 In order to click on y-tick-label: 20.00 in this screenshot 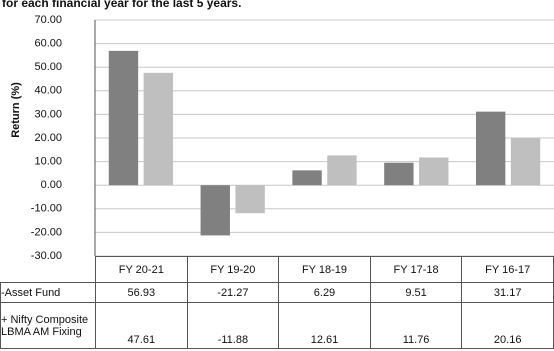, I will do `click(48, 138)`.